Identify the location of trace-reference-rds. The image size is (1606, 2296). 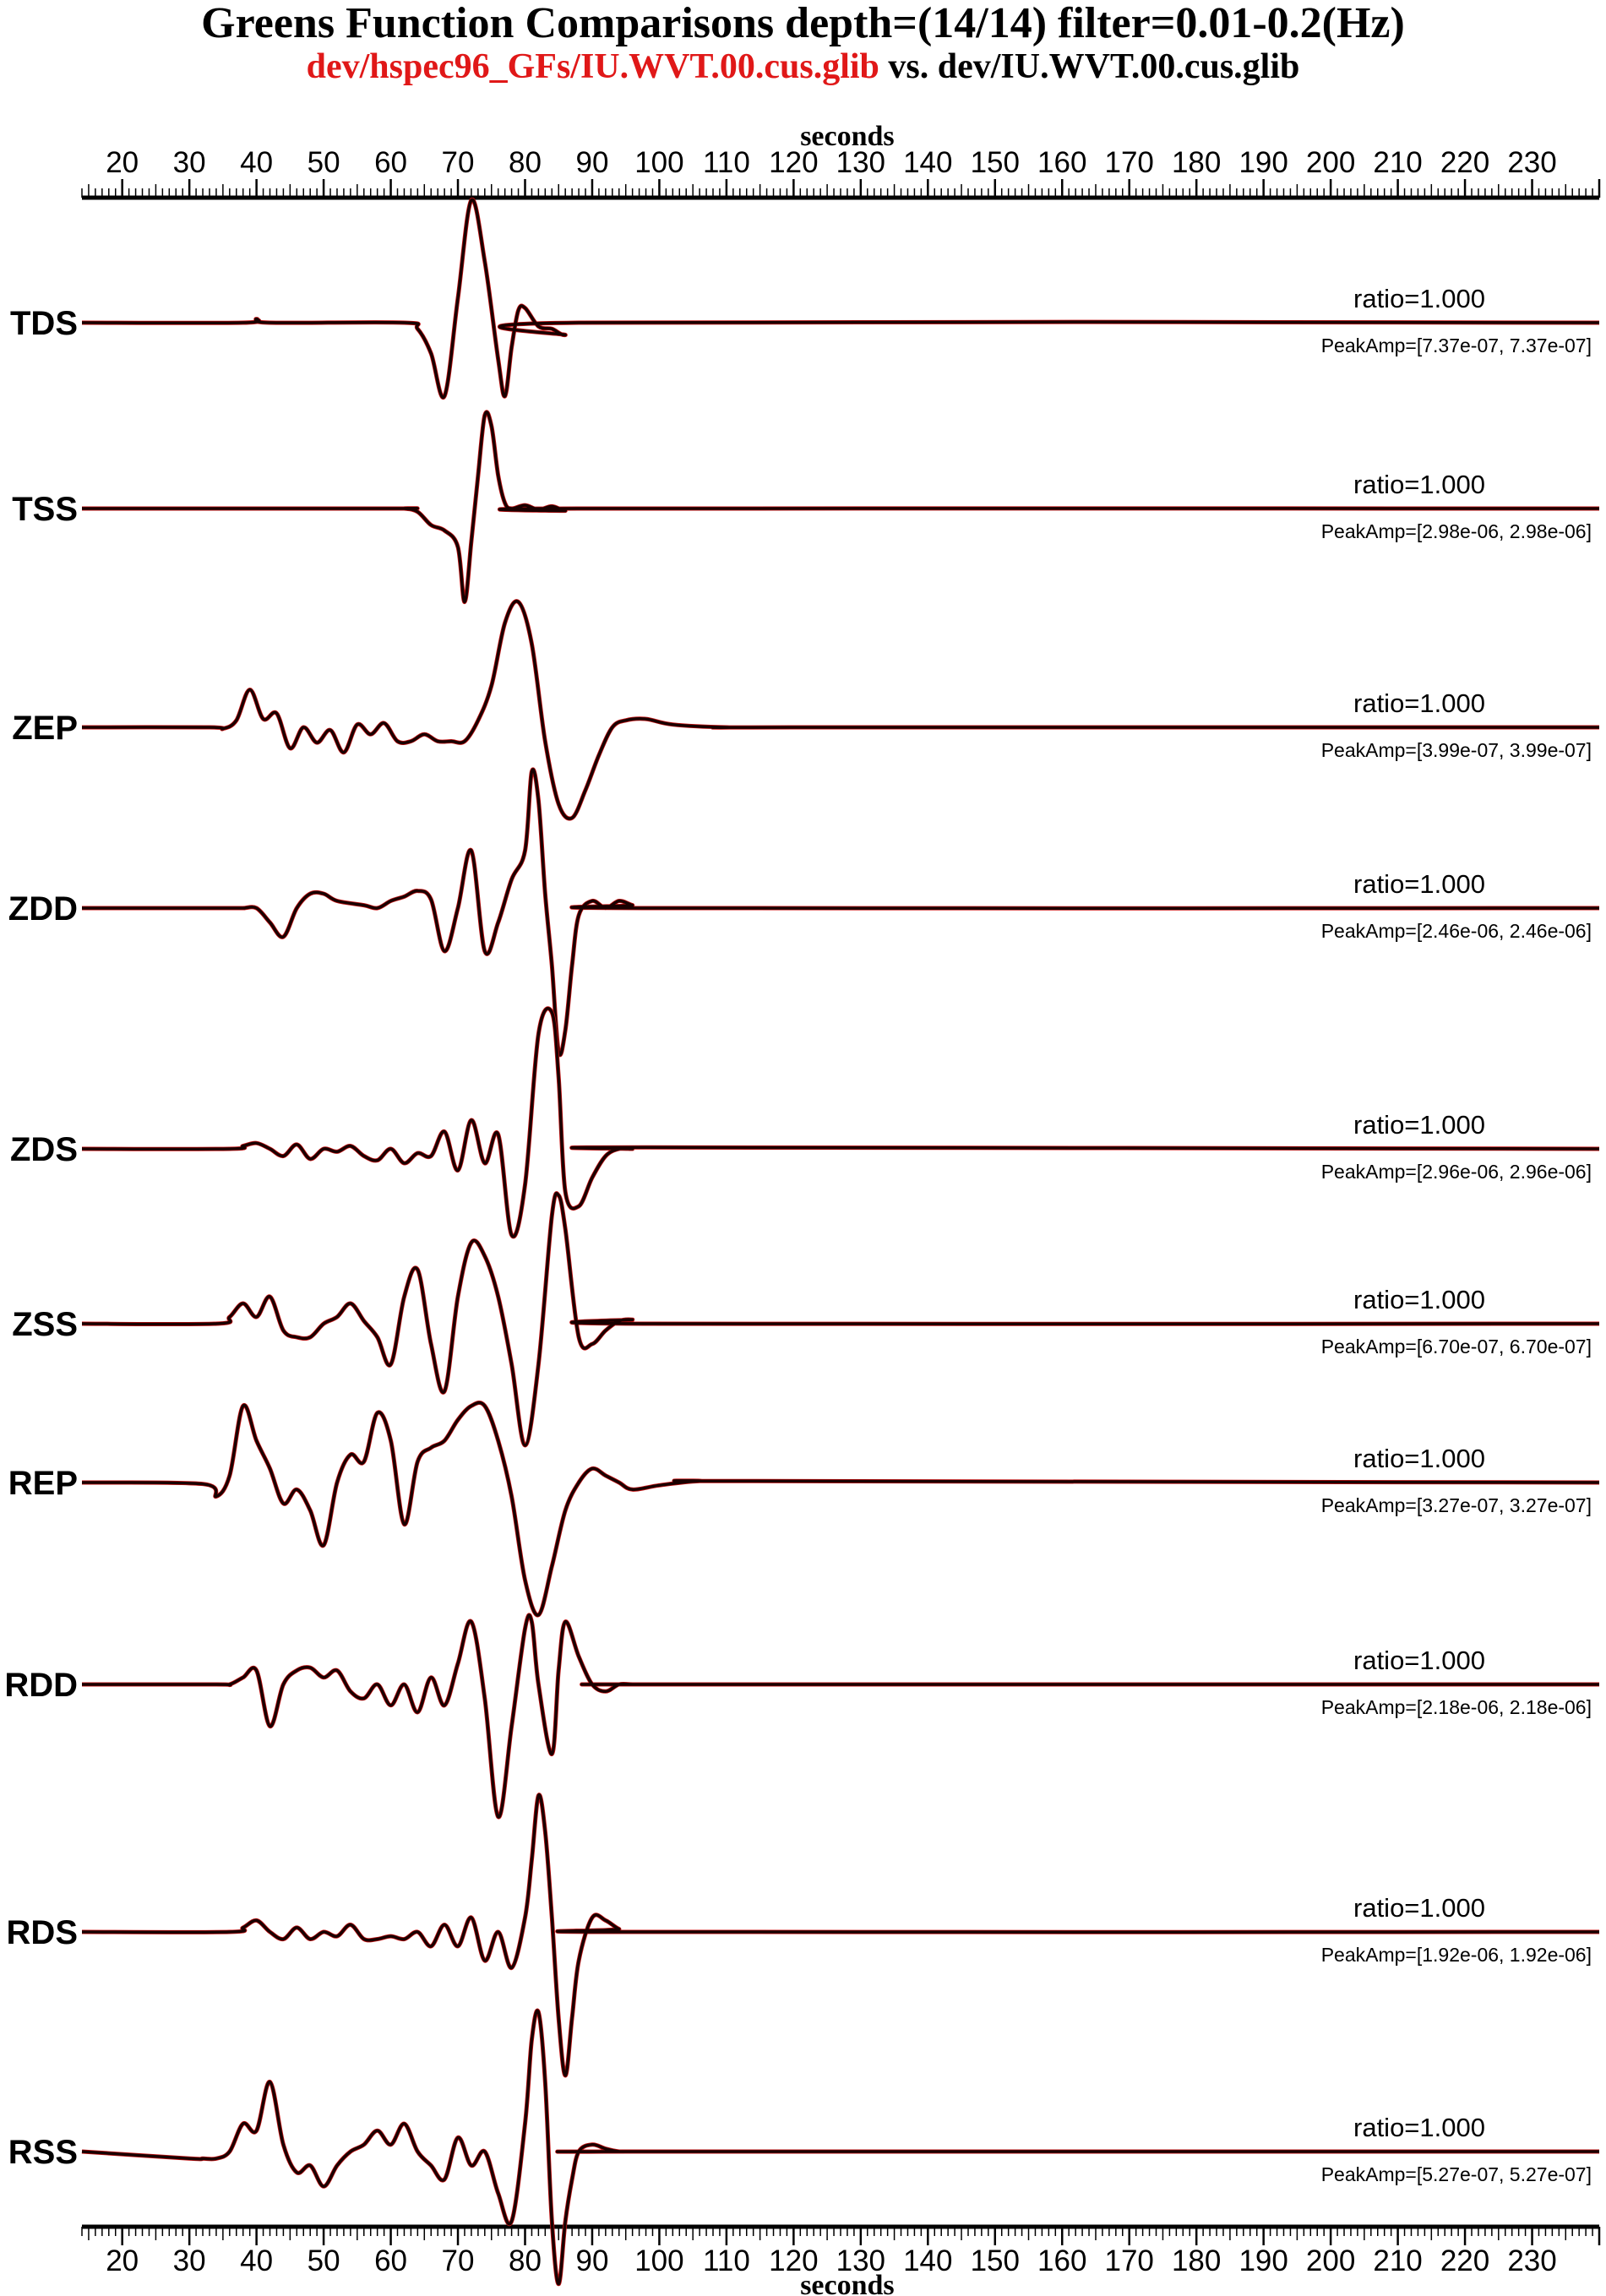
(841, 1935).